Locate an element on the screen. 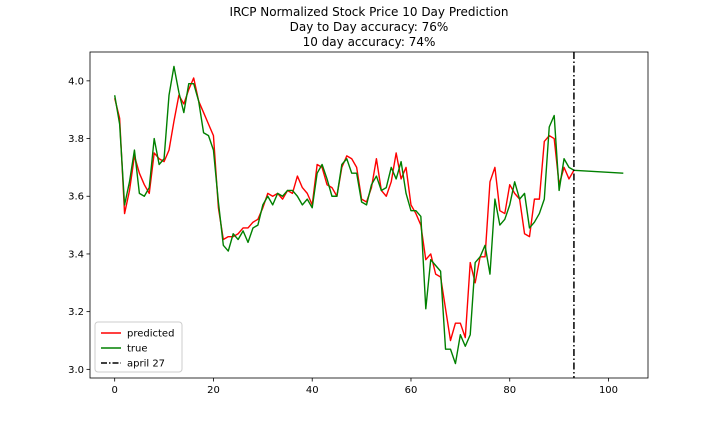 The width and height of the screenshot is (720, 432). chart-title-line-2: Day to Day accuracy: 76% is located at coordinates (369, 27).